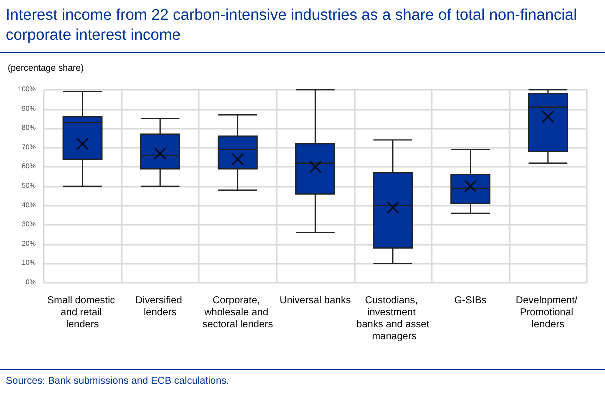 This screenshot has height=393, width=605. Describe the element at coordinates (161, 307) in the screenshot. I see `x-tick-label: Diversified lenders` at that location.